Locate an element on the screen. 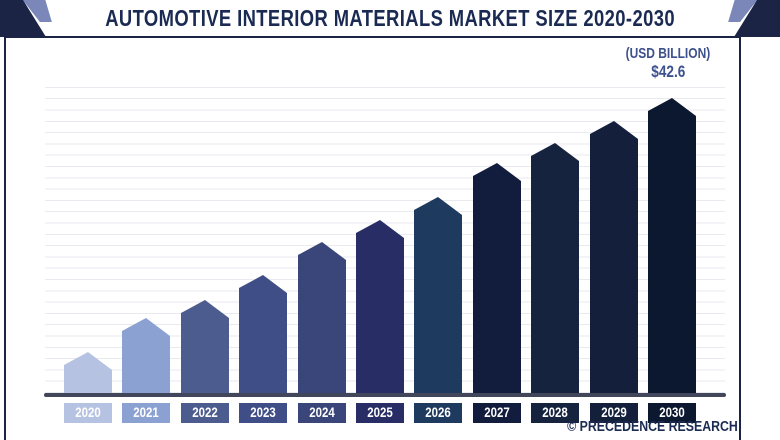 The height and width of the screenshot is (440, 780). bar-2024 is located at coordinates (322, 317).